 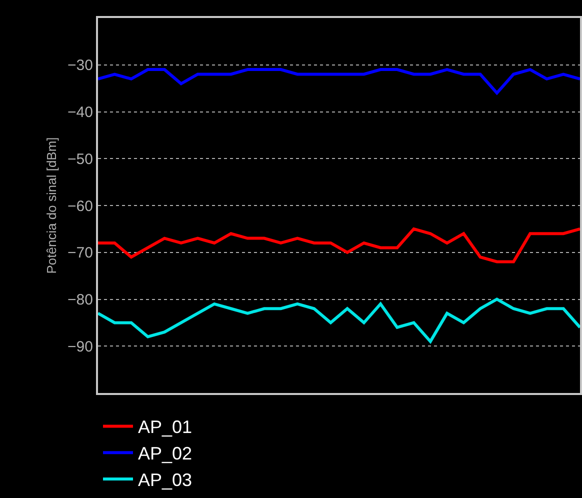 What do you see at coordinates (165, 454) in the screenshot?
I see `legend-label: AP_02` at bounding box center [165, 454].